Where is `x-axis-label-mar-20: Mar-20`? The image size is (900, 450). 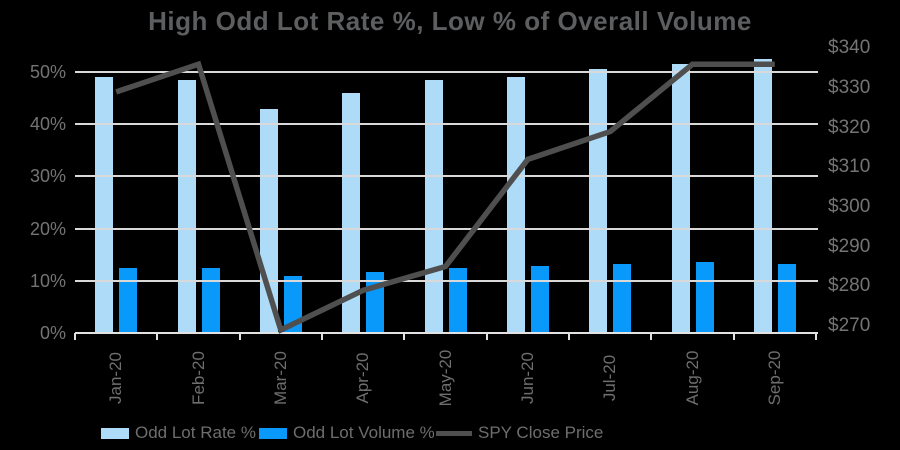 x-axis-label-mar-20: Mar-20 is located at coordinates (280, 378).